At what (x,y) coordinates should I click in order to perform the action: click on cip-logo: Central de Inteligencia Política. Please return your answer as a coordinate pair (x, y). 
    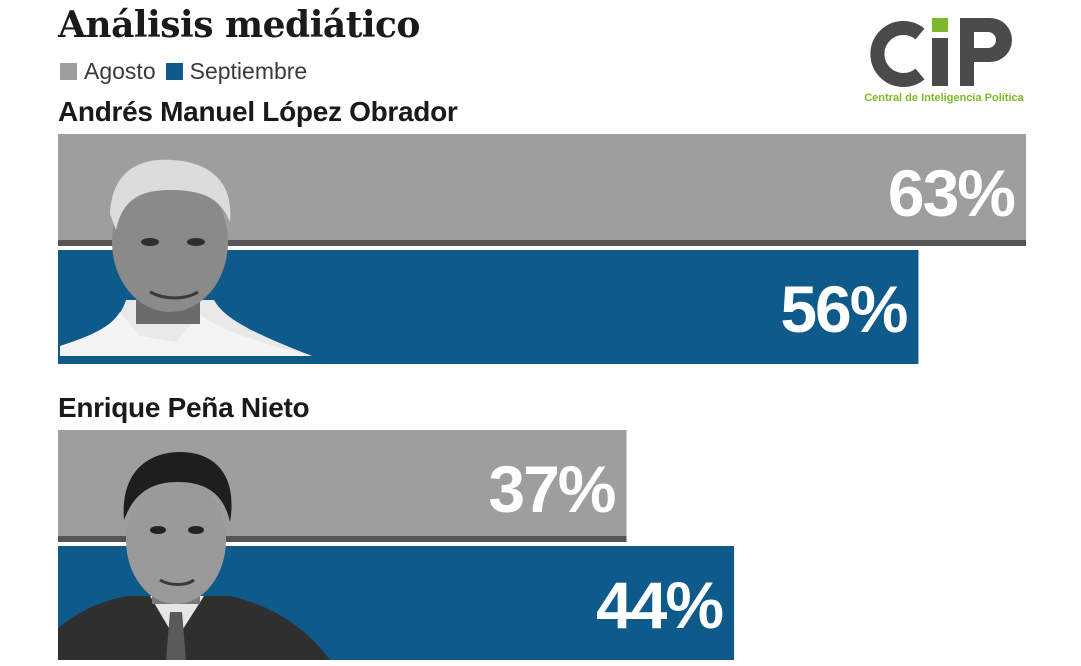
    Looking at the image, I should click on (944, 62).